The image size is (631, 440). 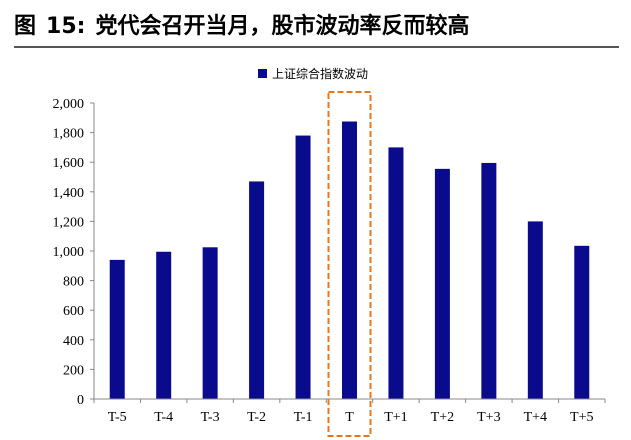 I want to click on x-tick-label: T-3, so click(x=210, y=417).